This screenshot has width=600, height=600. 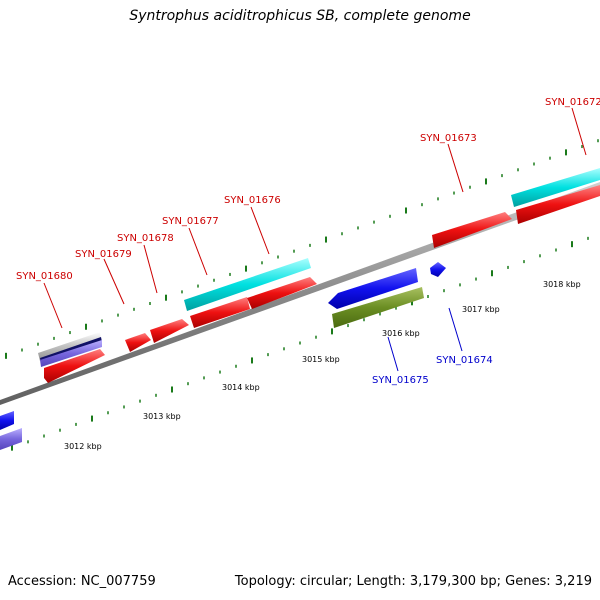 I want to click on kbp-label-3013: 3013 kbp, so click(x=162, y=416).